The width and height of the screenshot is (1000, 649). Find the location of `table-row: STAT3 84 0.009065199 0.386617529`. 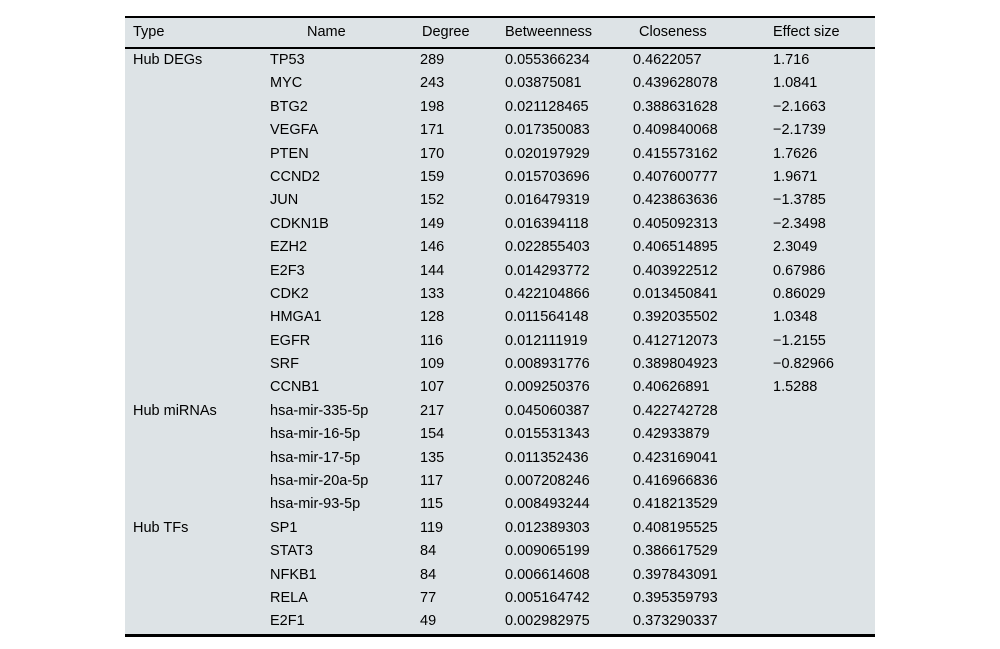

table-row: STAT3 84 0.009065199 0.386617529 is located at coordinates (500, 551).